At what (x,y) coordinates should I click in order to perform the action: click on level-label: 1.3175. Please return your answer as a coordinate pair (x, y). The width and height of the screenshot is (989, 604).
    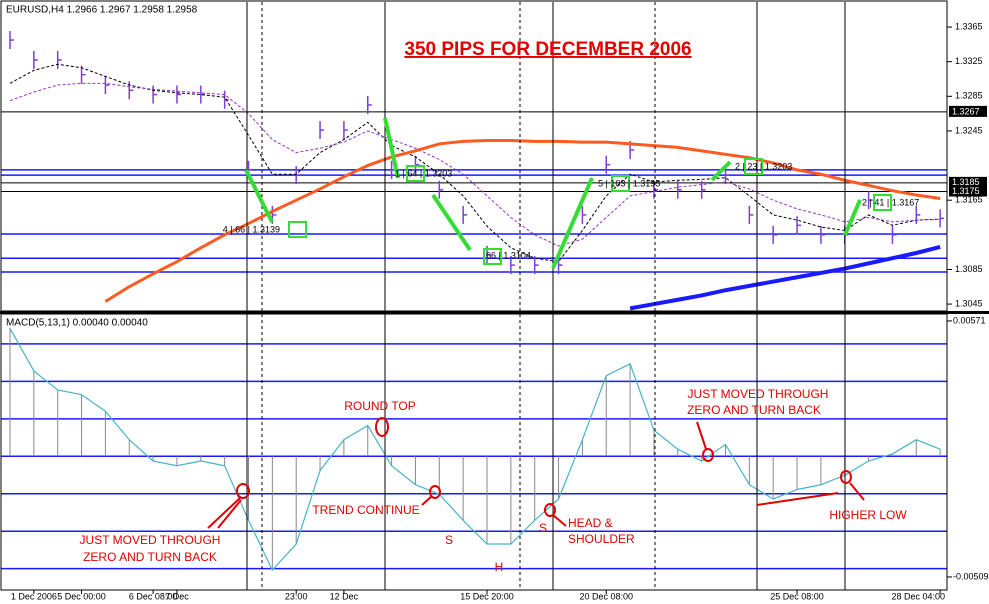
    Looking at the image, I should click on (966, 191).